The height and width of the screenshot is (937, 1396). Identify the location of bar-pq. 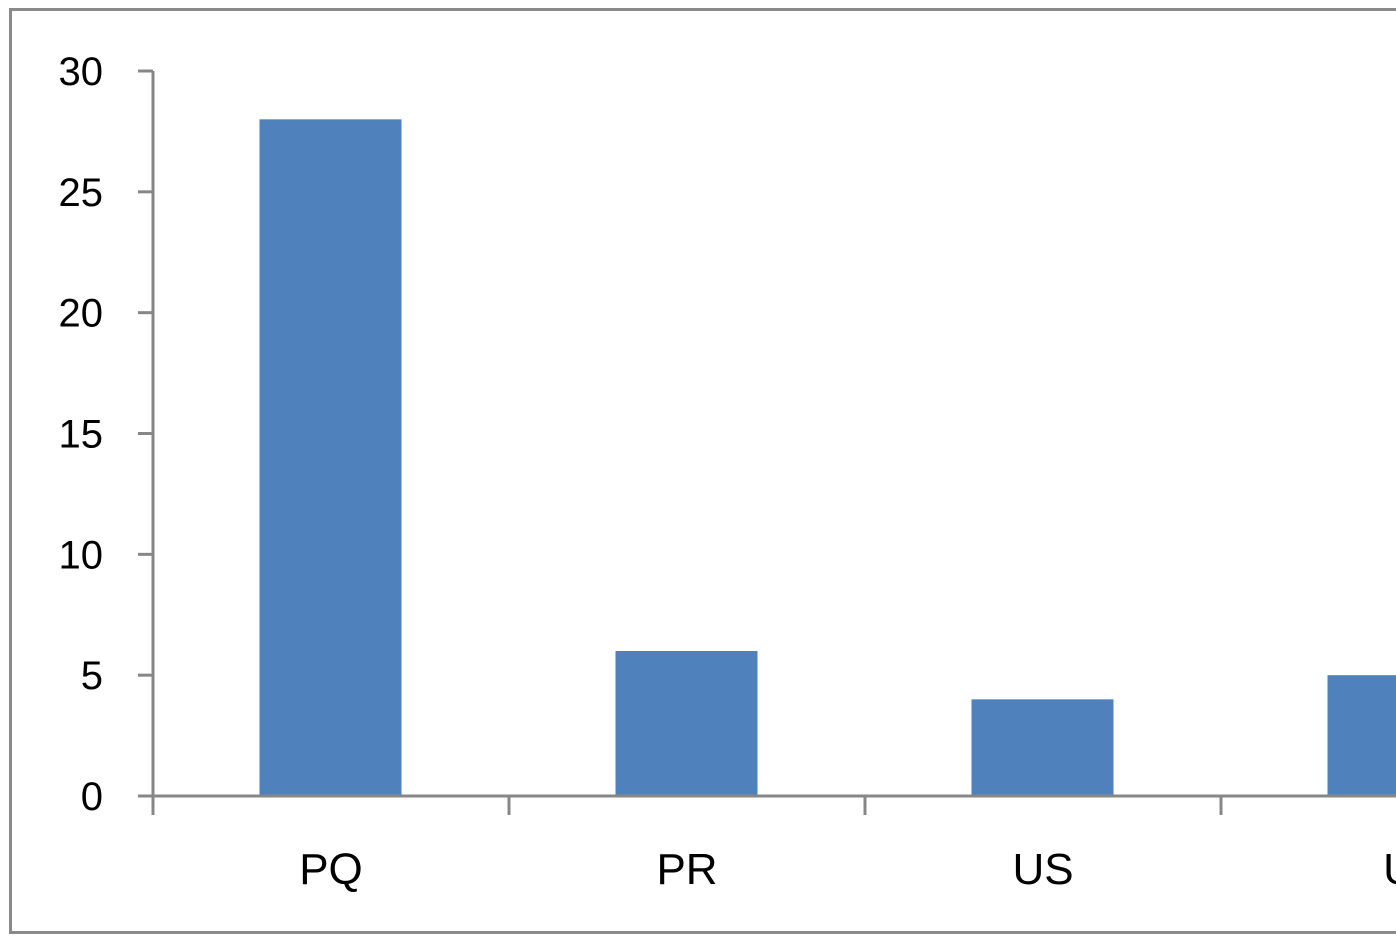
(330, 458).